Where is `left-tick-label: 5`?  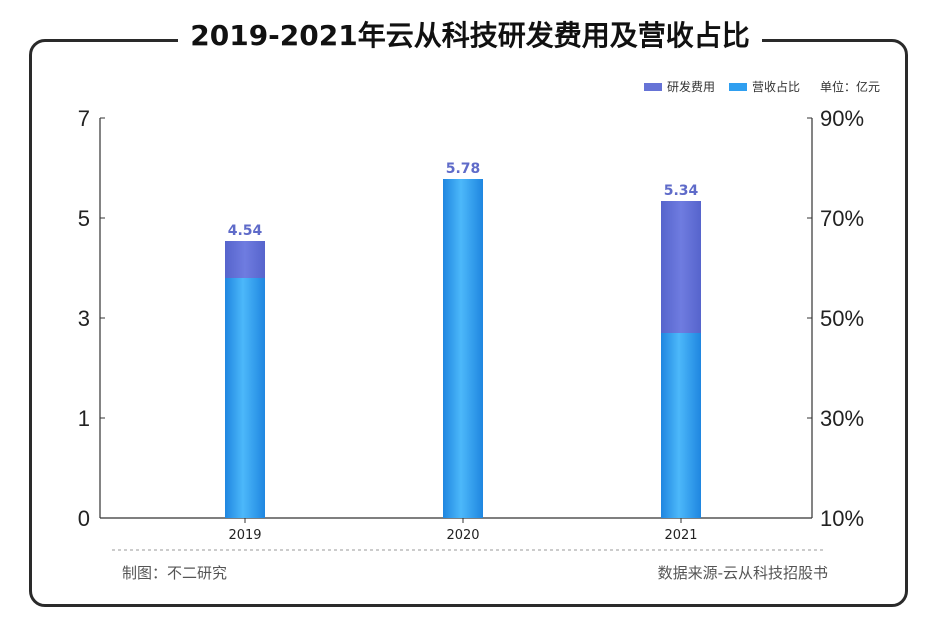
left-tick-label: 5 is located at coordinates (84, 218).